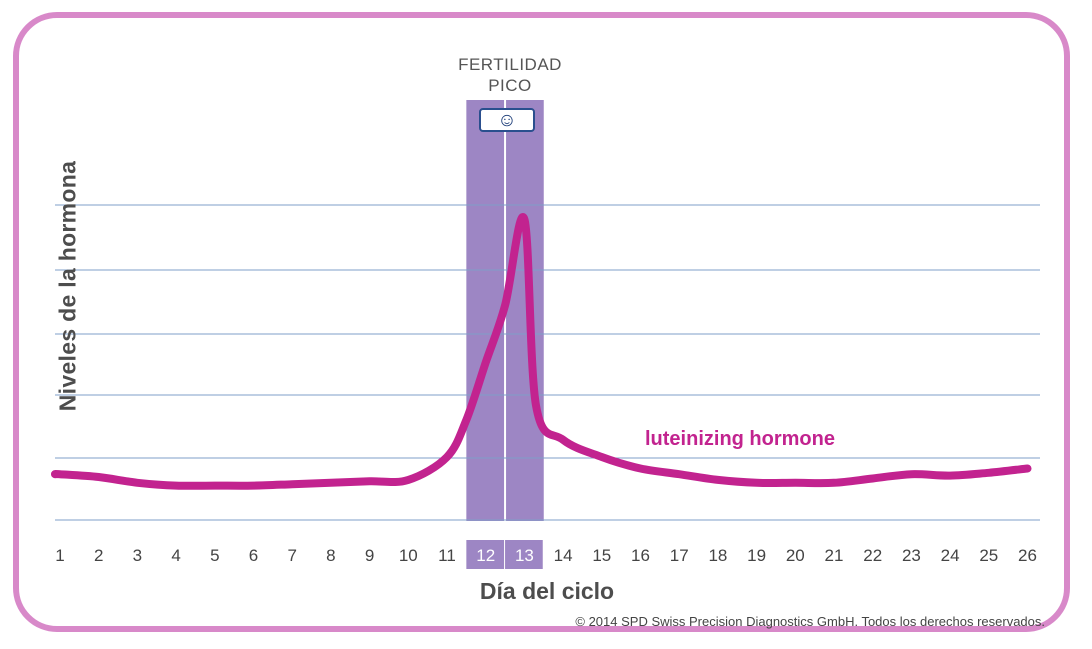 This screenshot has height=649, width=1092. I want to click on x-tick-16: 16, so click(640, 555).